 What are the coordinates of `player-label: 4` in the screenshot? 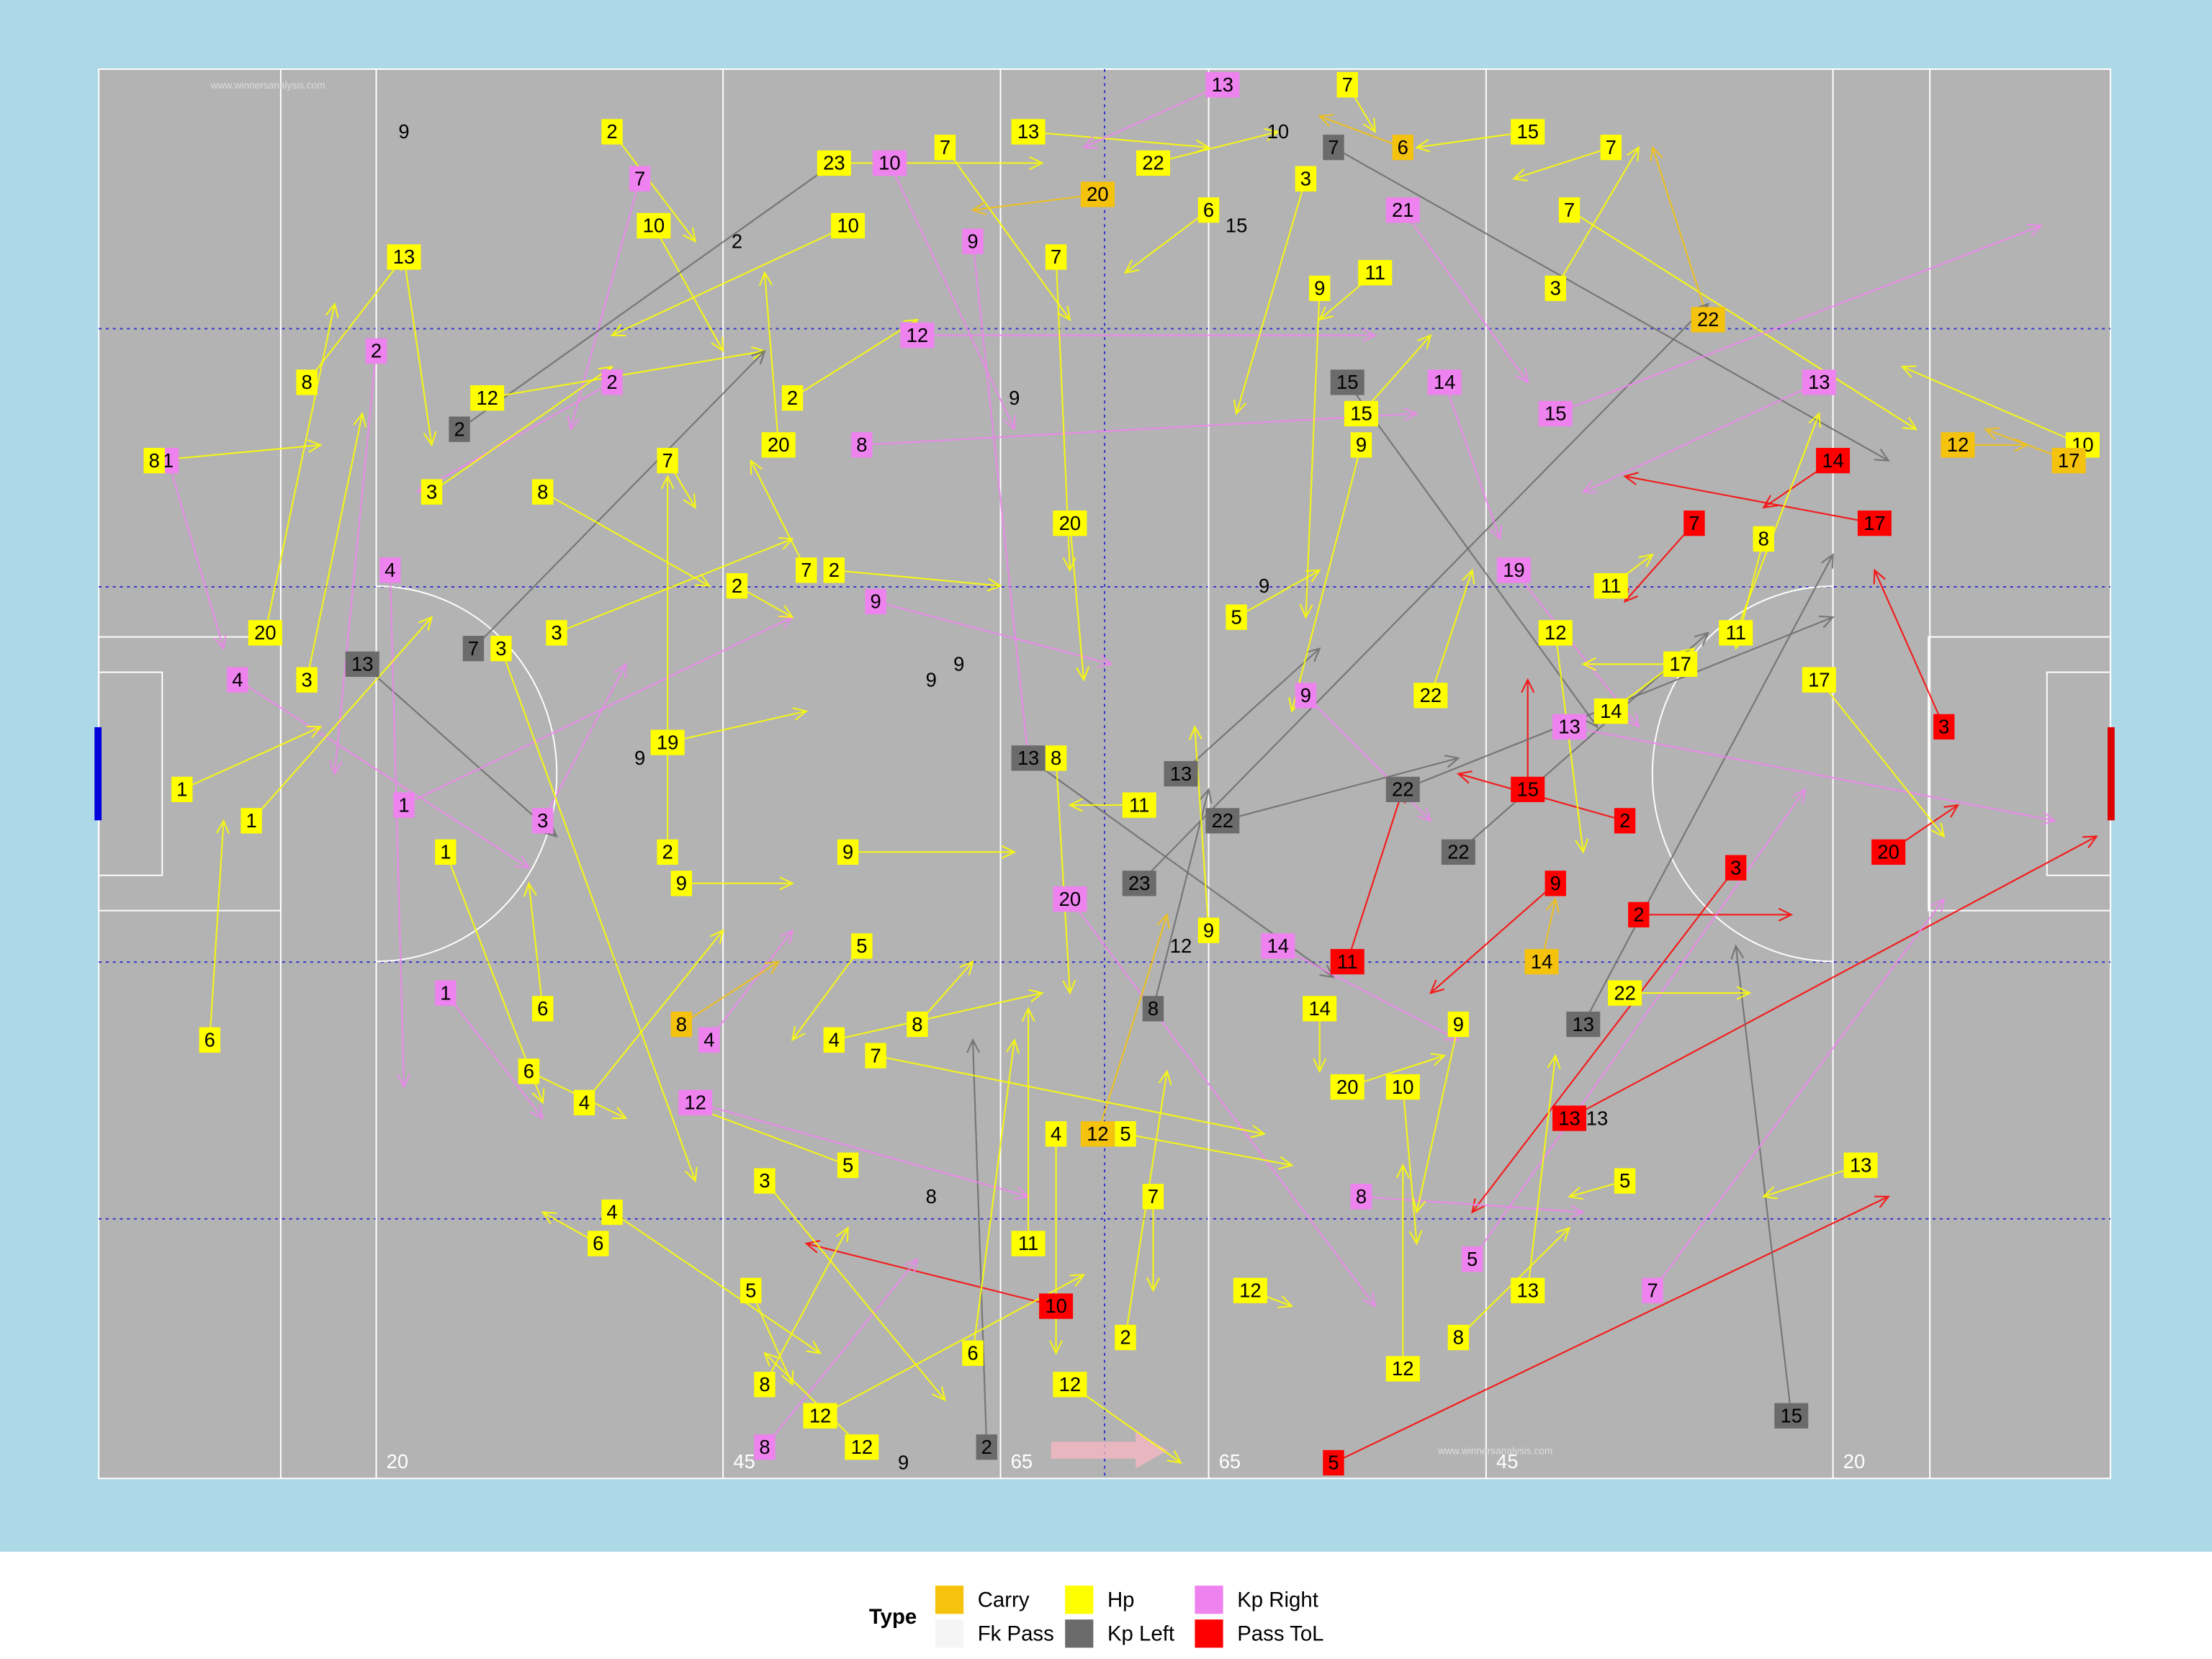 It's located at (835, 1040).